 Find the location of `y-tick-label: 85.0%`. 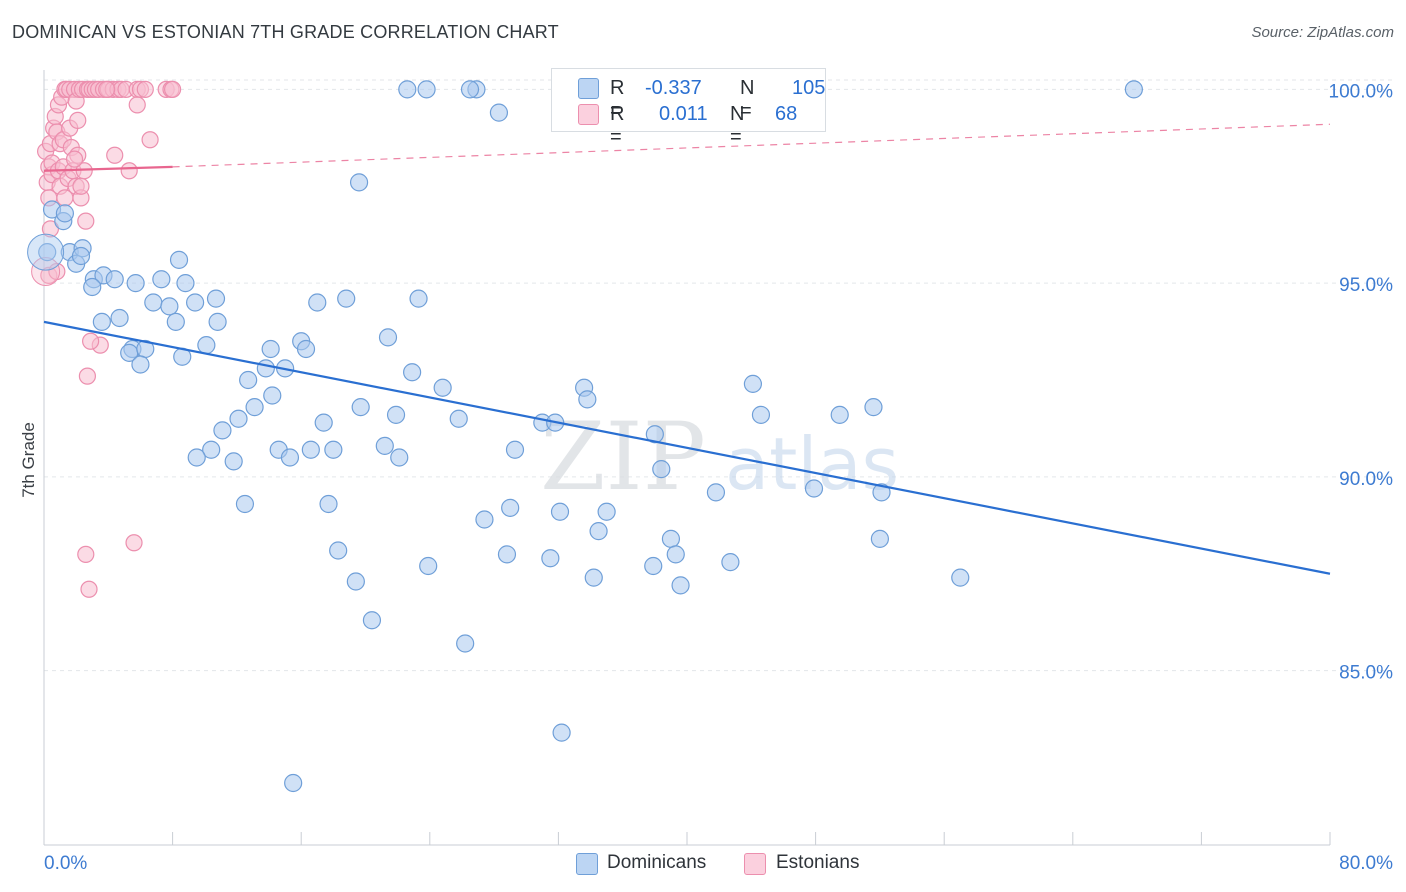

y-tick-label: 85.0% is located at coordinates (1366, 673).